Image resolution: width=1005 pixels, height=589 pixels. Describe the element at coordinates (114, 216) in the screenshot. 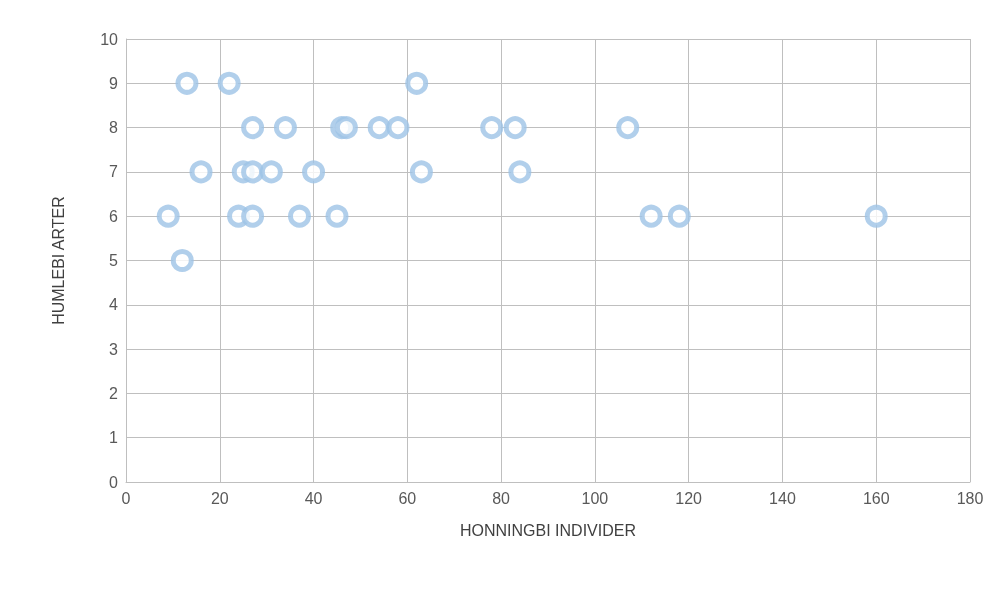

I see `y-tick-label: 6` at that location.